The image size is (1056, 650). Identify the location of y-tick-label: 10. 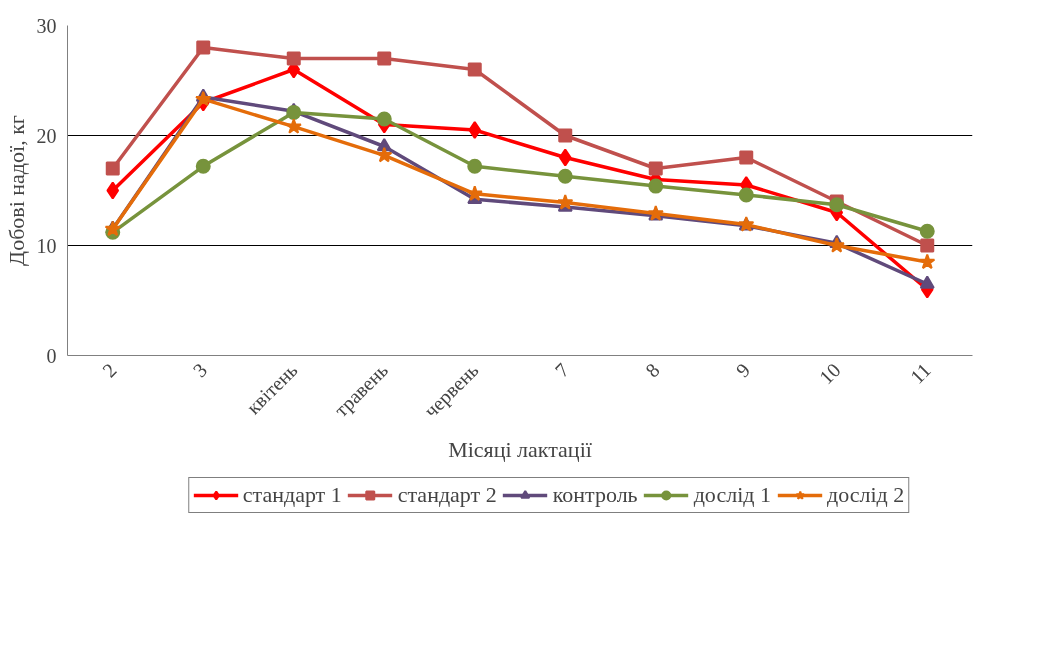
(46, 245).